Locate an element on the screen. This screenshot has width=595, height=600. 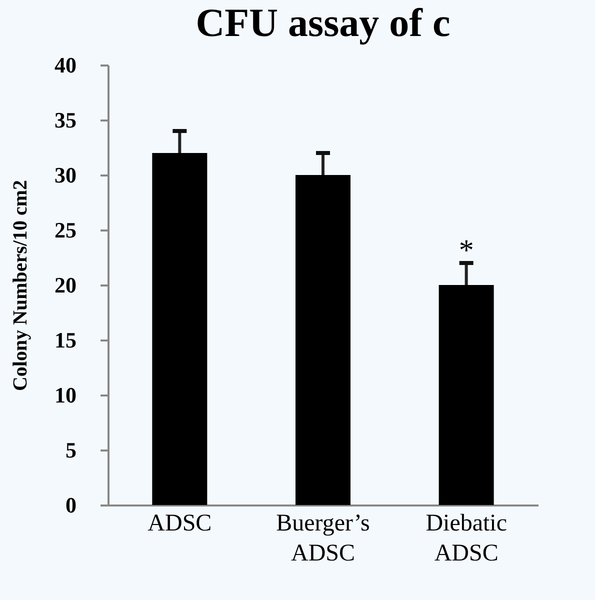
y-tick-label: 35 is located at coordinates (65, 120).